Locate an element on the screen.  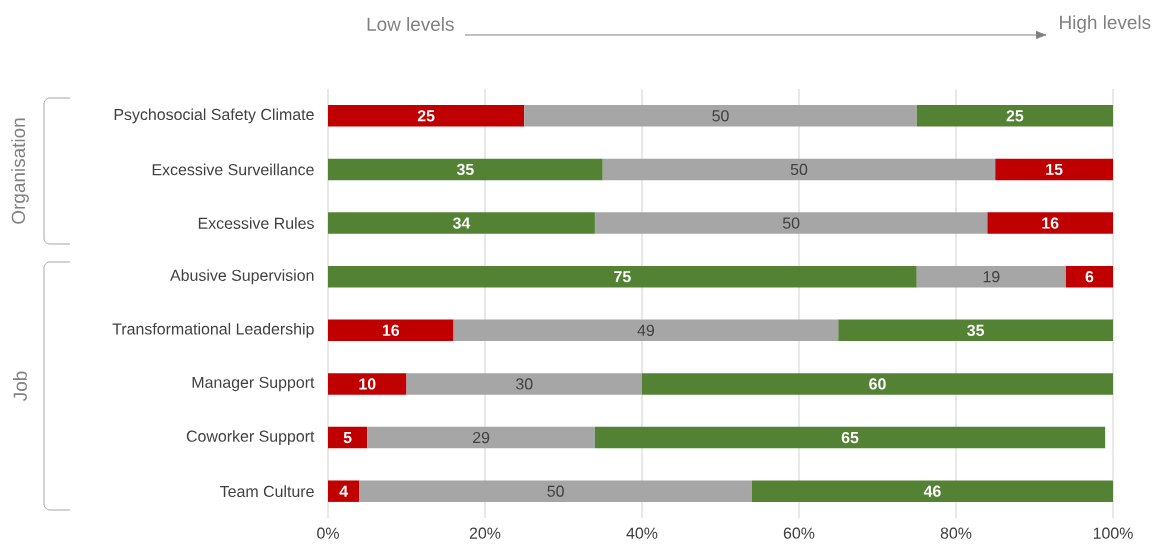
data-label: 30 is located at coordinates (524, 384).